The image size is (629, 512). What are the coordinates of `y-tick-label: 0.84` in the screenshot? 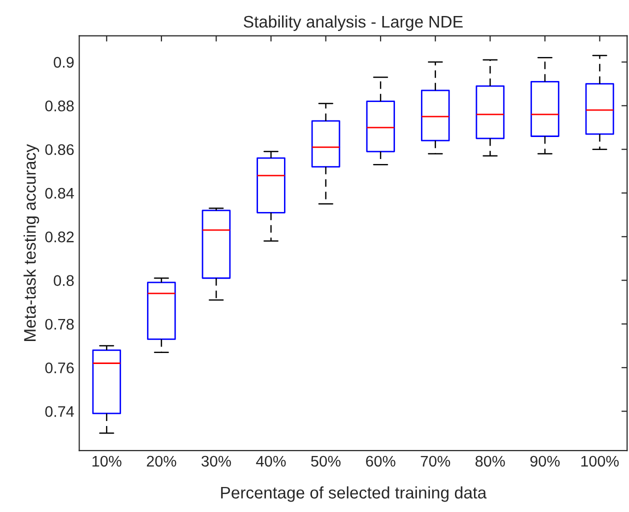 It's located at (59, 193).